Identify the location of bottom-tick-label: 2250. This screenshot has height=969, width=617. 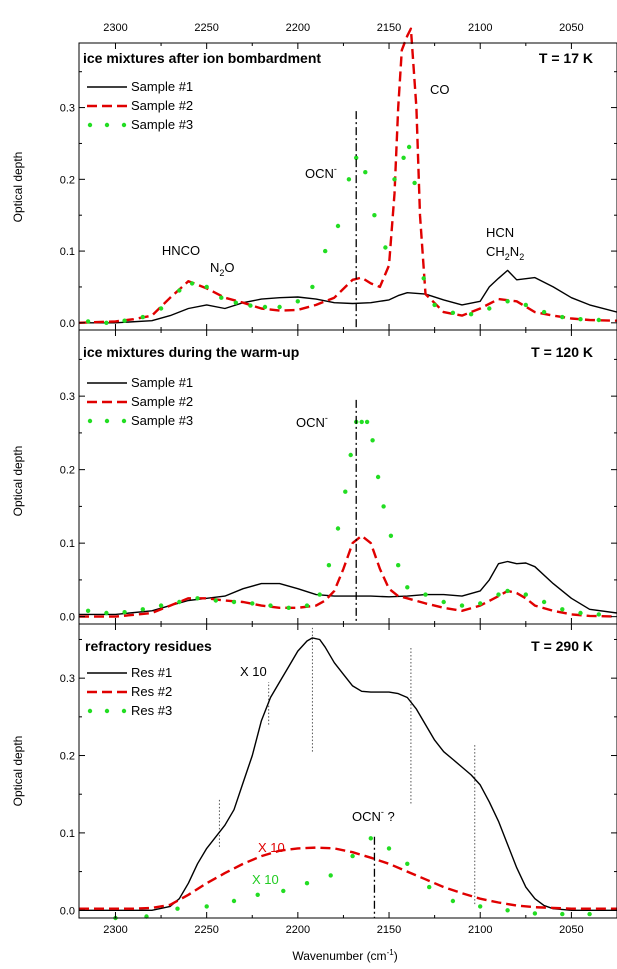
(206, 930).